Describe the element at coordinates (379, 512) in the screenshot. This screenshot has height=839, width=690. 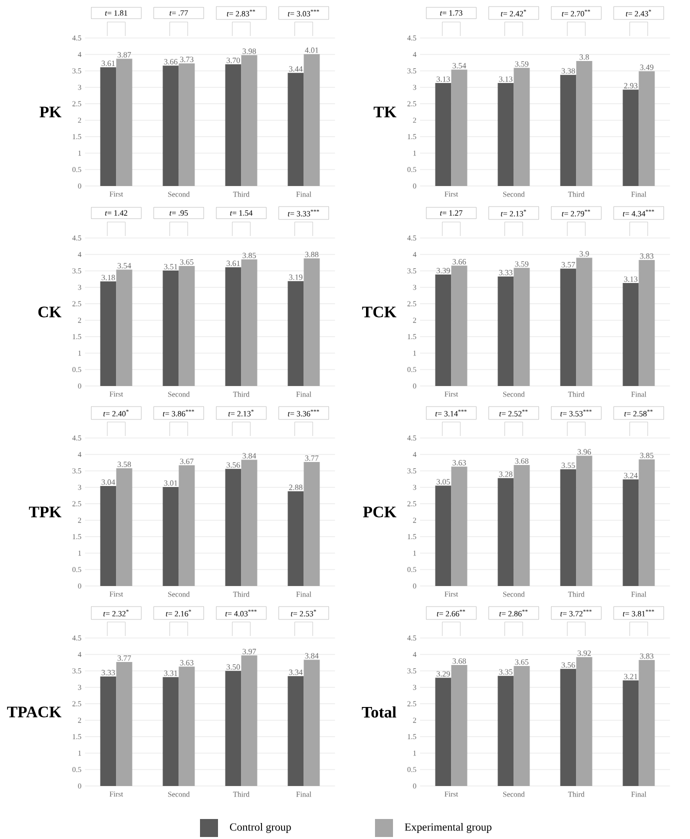
I see `text: PCK` at that location.